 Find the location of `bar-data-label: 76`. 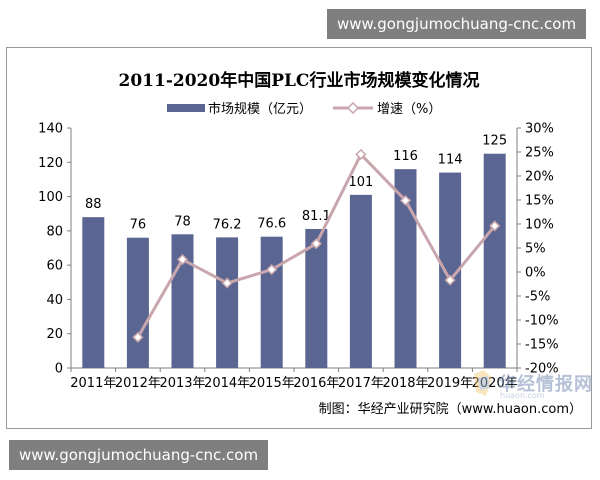

bar-data-label: 76 is located at coordinates (138, 225).